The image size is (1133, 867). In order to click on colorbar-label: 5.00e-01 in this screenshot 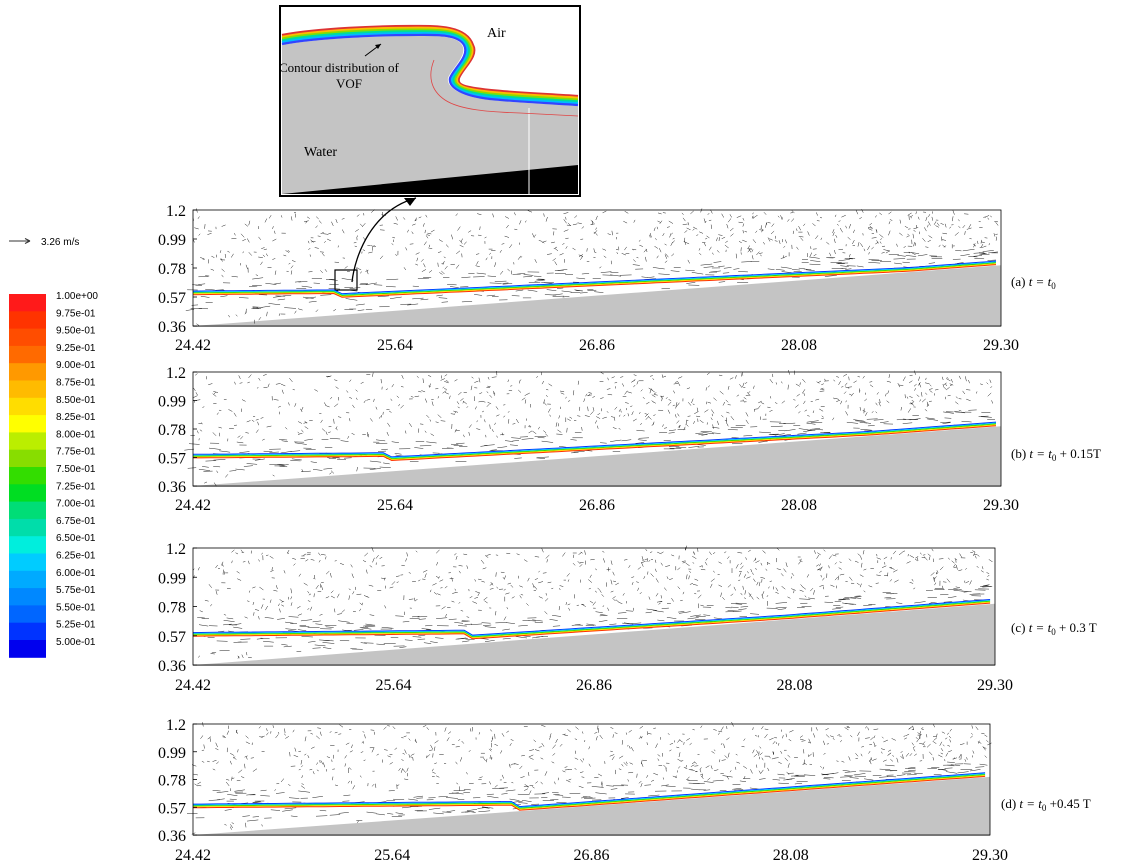, I will do `click(76, 642)`.